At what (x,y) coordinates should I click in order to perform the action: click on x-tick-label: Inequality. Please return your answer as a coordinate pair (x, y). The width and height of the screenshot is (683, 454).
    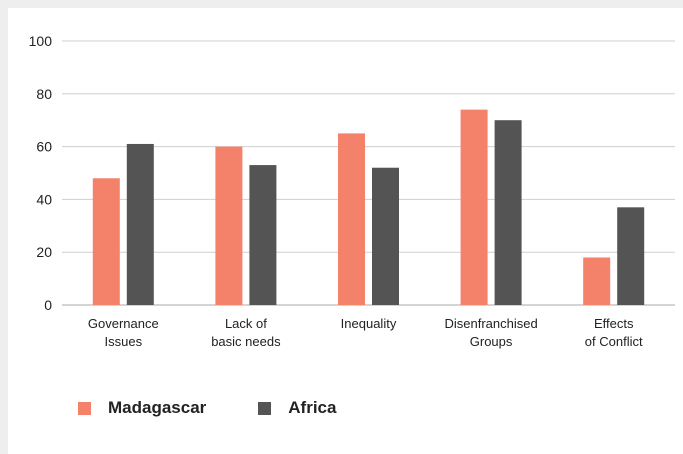
    Looking at the image, I should click on (369, 323).